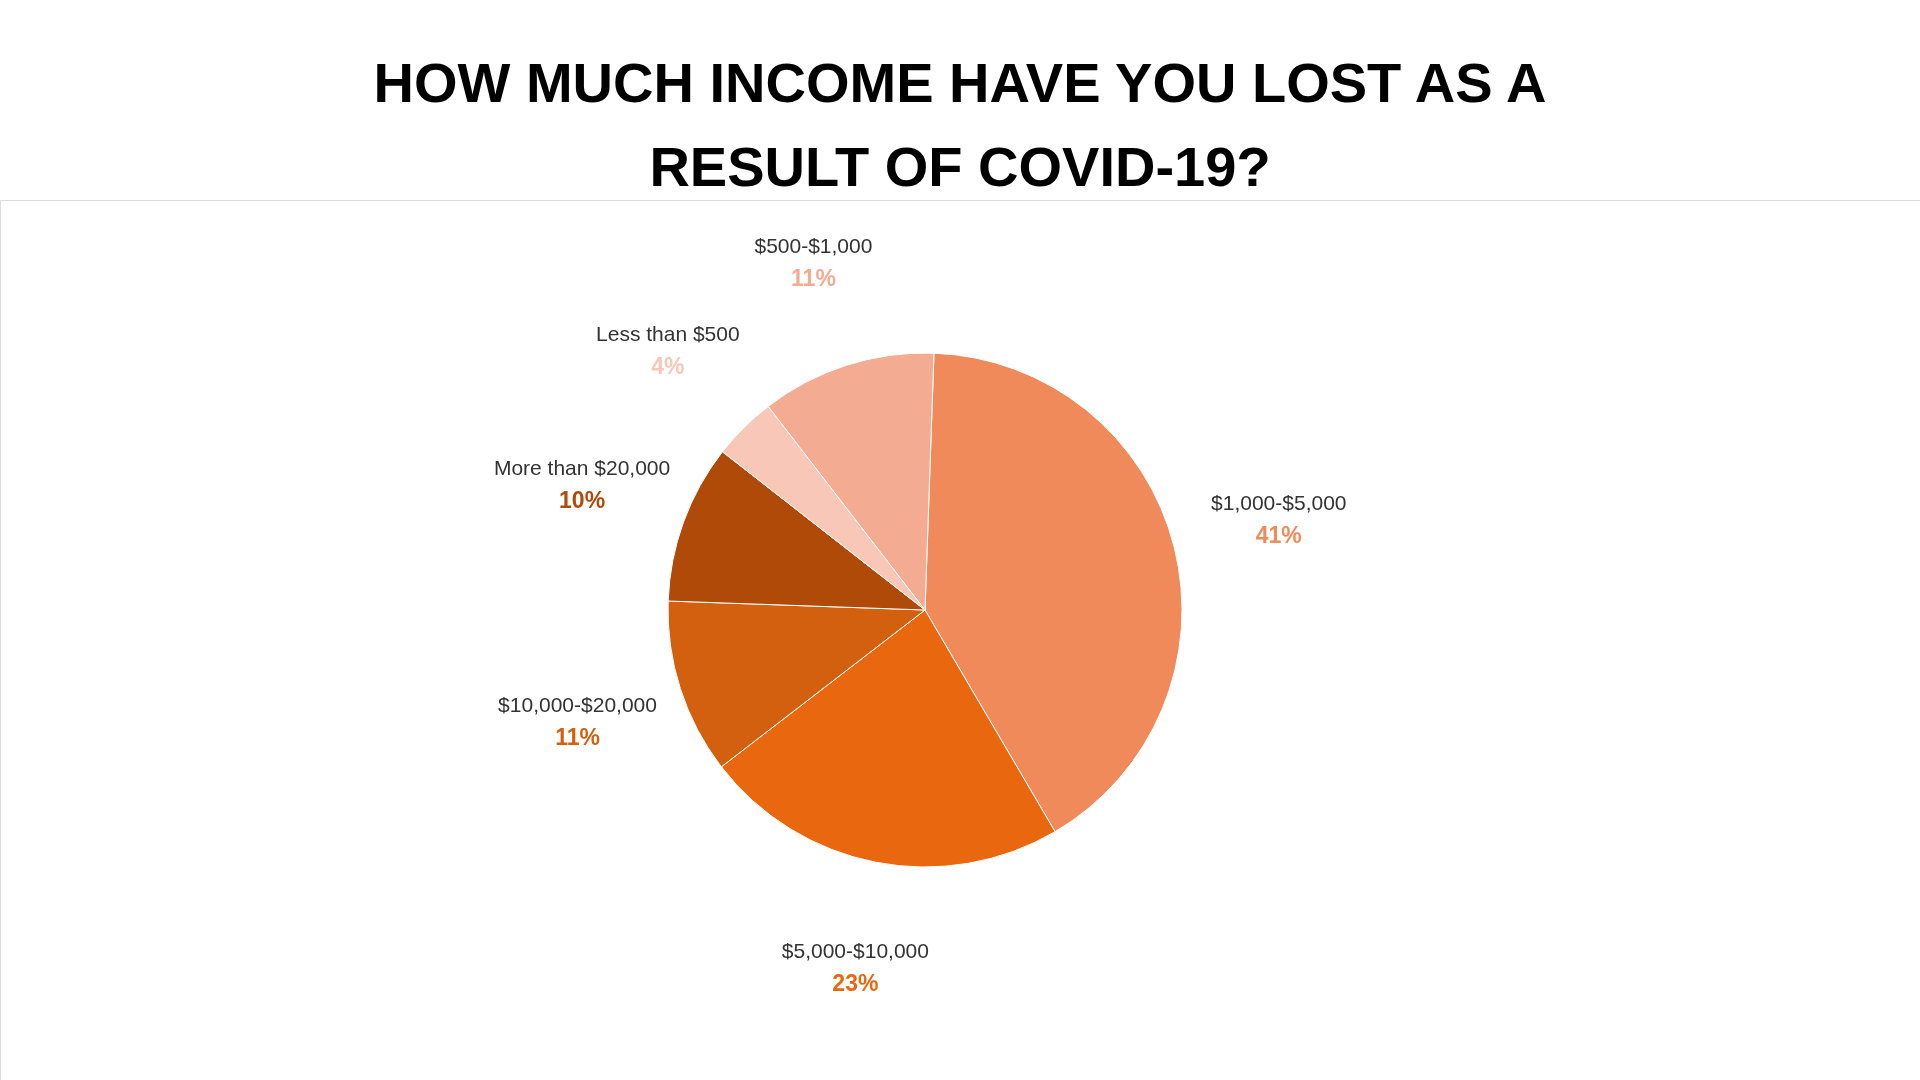  What do you see at coordinates (855, 983) in the screenshot?
I see `data-label: 23%` at bounding box center [855, 983].